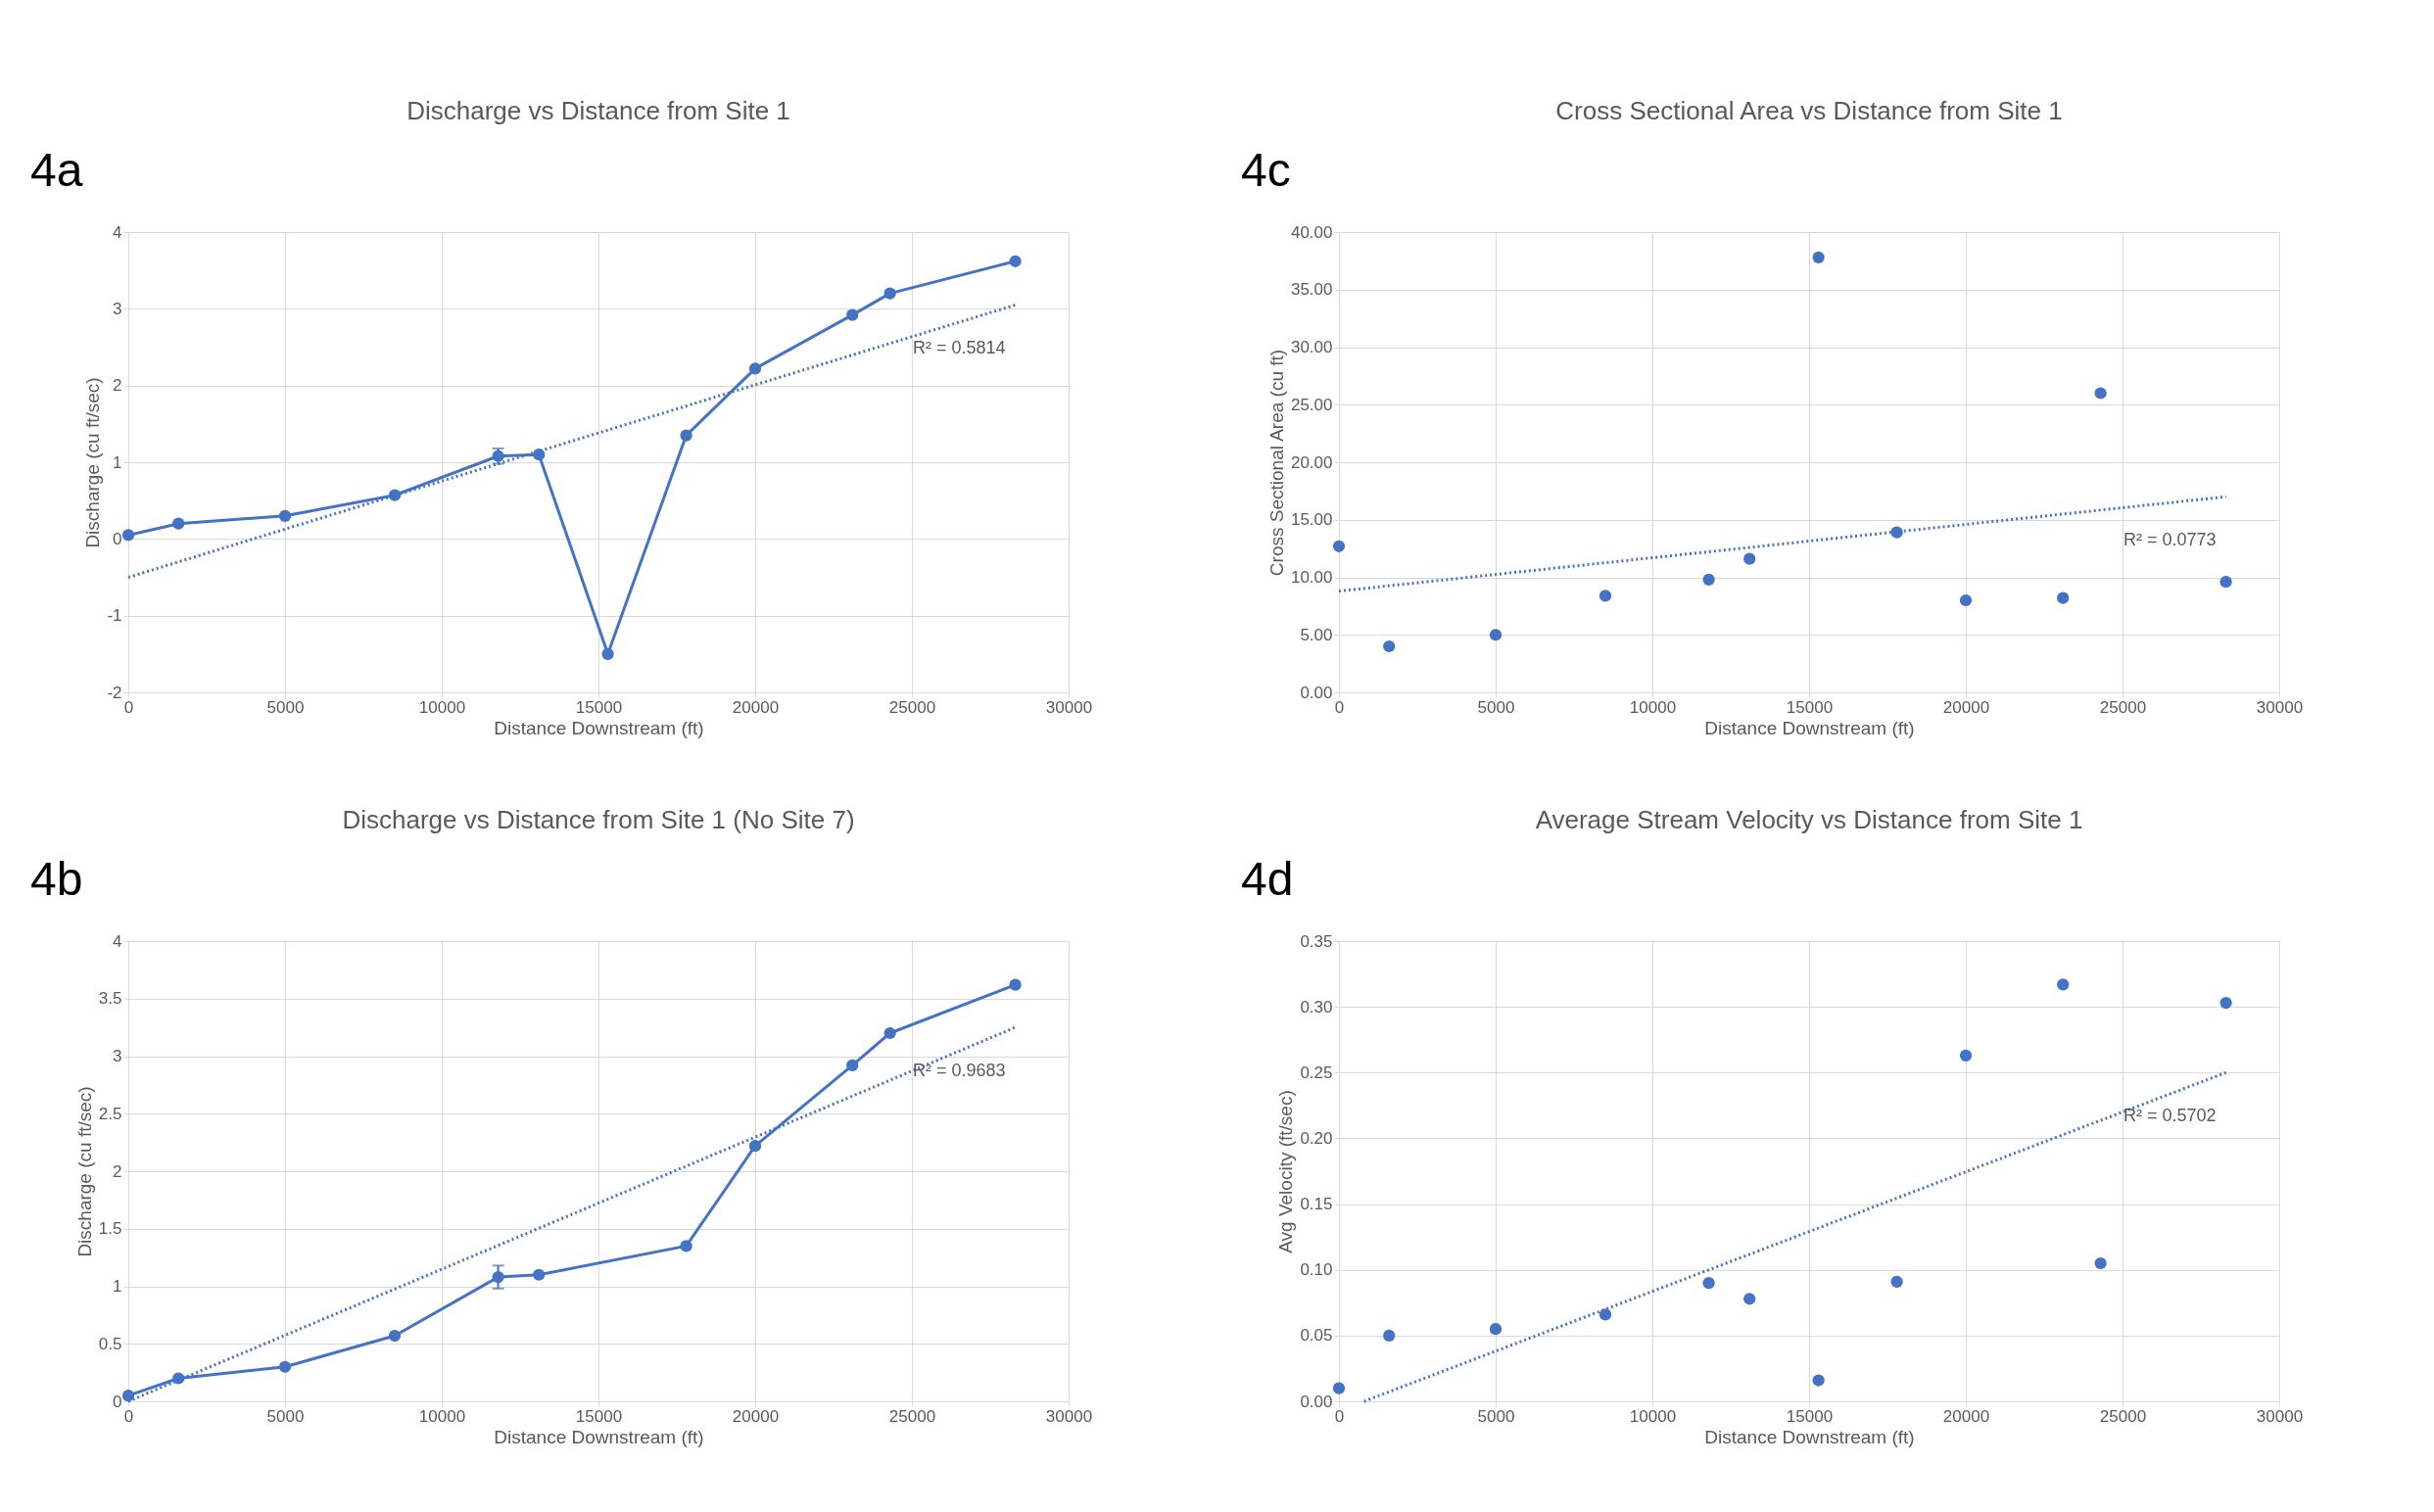 The image size is (2434, 1512). Describe the element at coordinates (1809, 111) in the screenshot. I see `chart-title: Cross Sectional Area vs Distance from Site 1` at that location.